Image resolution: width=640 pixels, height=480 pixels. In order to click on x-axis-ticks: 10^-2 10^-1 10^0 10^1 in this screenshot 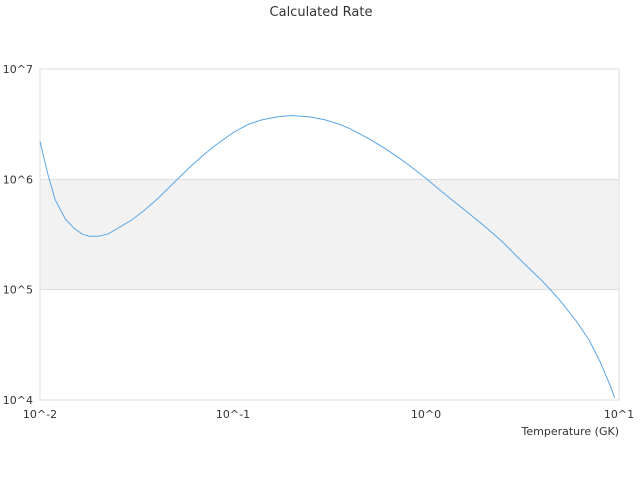, I will do `click(328, 414)`.